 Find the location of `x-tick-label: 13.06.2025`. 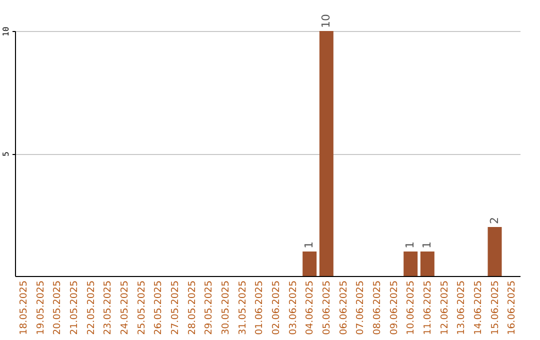

x-tick-label: 13.06.2025 is located at coordinates (462, 307).